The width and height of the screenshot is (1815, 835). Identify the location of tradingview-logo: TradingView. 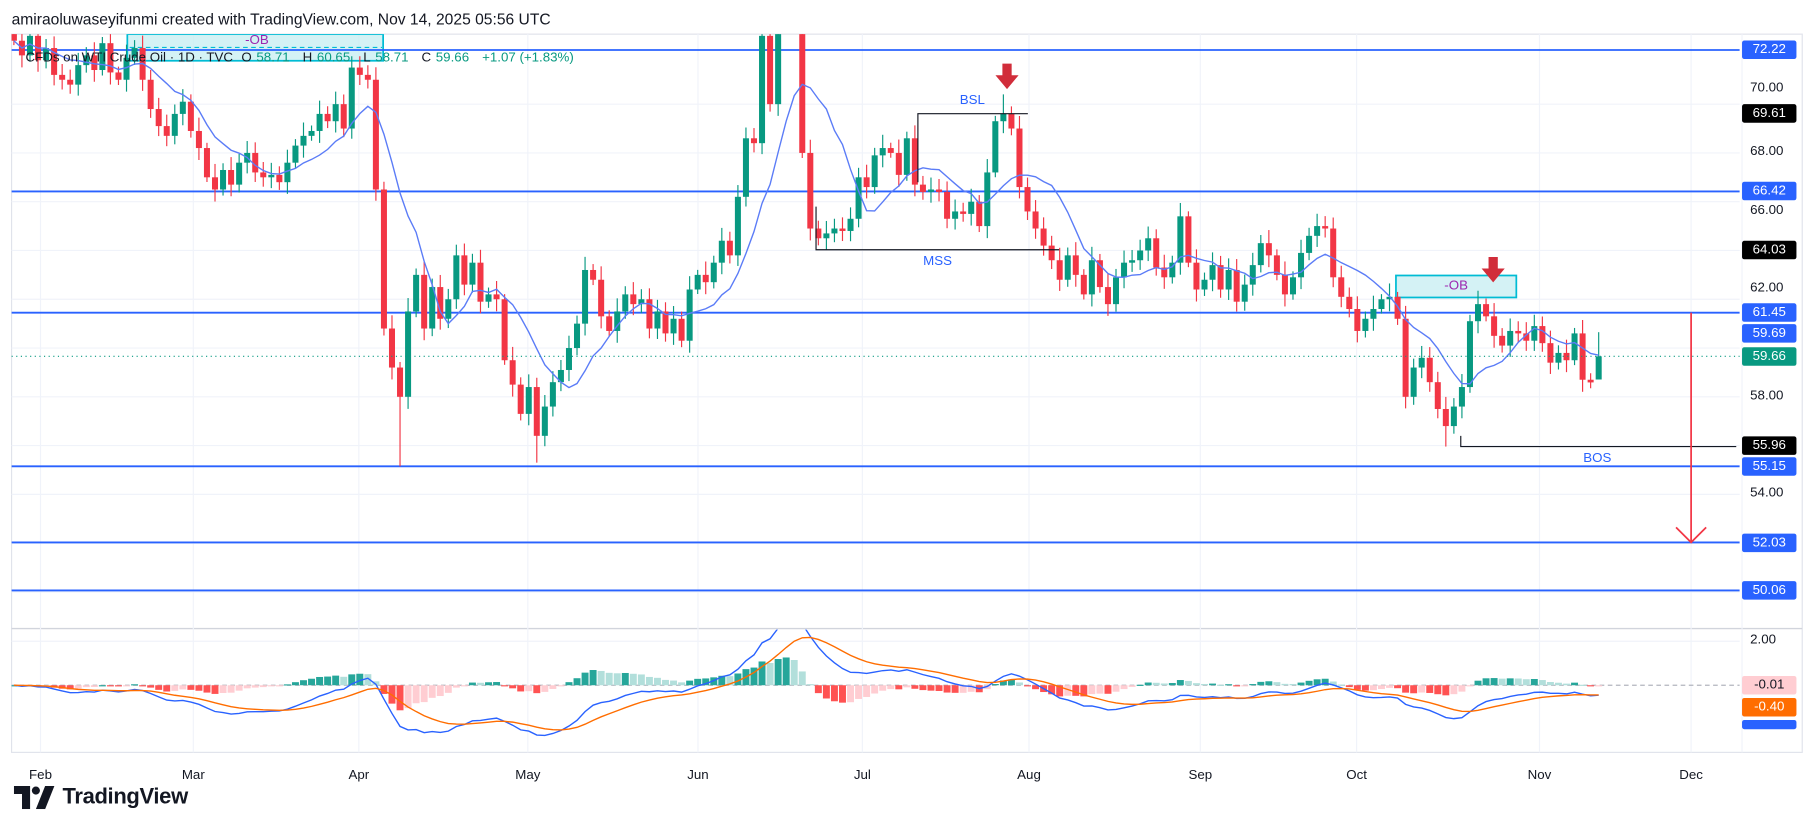
(100, 797).